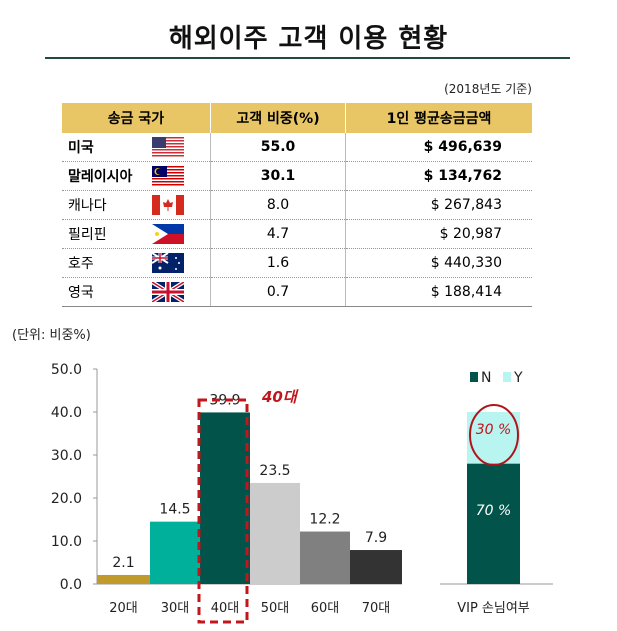 The image size is (617, 631). I want to click on bar-30대, so click(175, 552).